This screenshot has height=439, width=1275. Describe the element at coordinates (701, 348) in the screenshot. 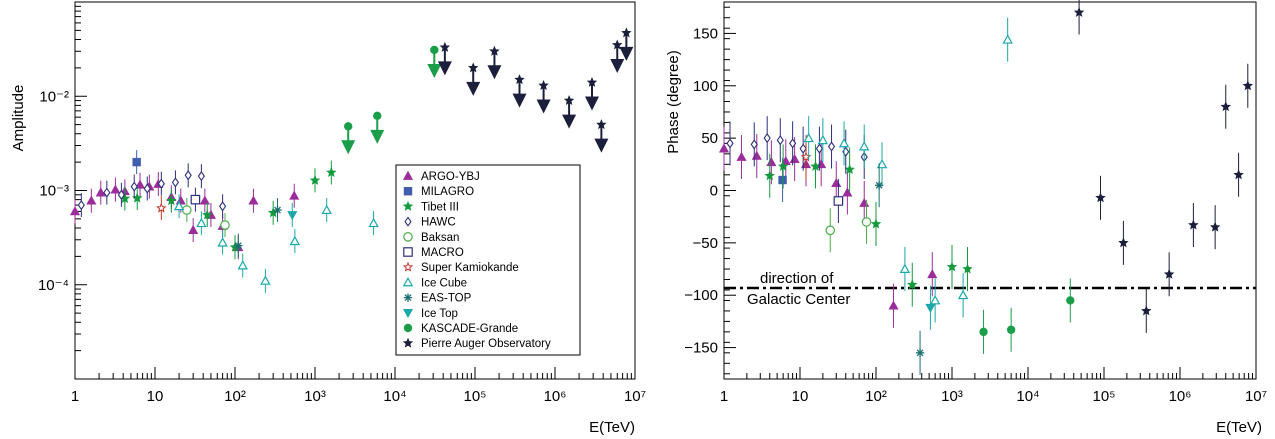

I see `y-tick-label: −150` at that location.